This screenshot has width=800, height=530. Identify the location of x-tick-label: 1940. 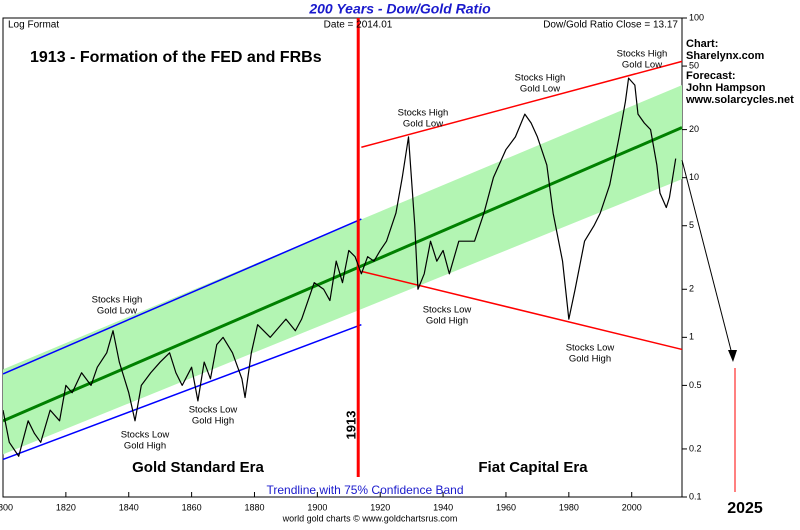
(443, 507).